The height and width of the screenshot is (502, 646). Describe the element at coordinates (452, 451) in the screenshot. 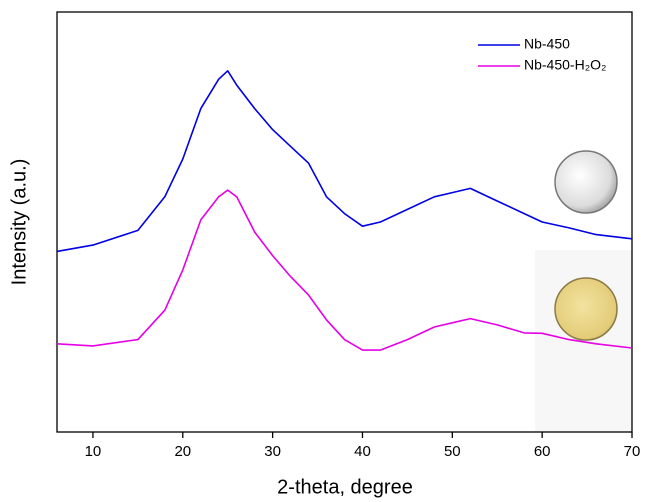

I see `x-tick-label: 50` at that location.